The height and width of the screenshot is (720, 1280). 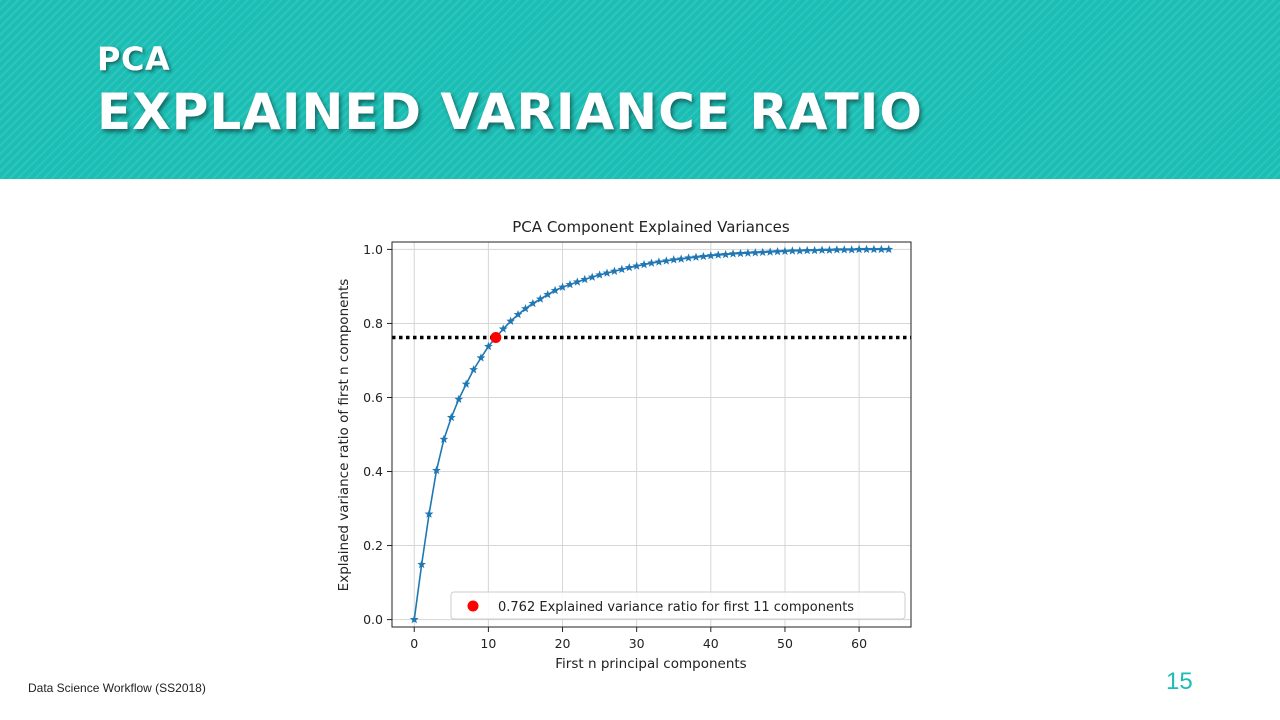 What do you see at coordinates (473, 606) in the screenshot?
I see `legend-marker` at bounding box center [473, 606].